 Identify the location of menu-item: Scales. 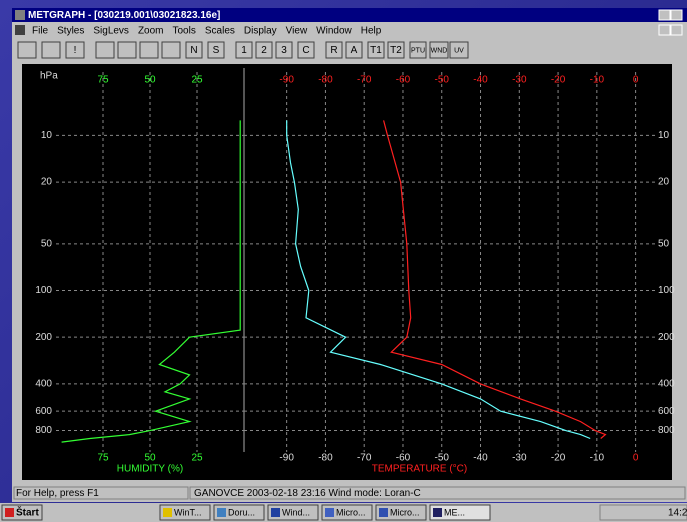
(220, 31).